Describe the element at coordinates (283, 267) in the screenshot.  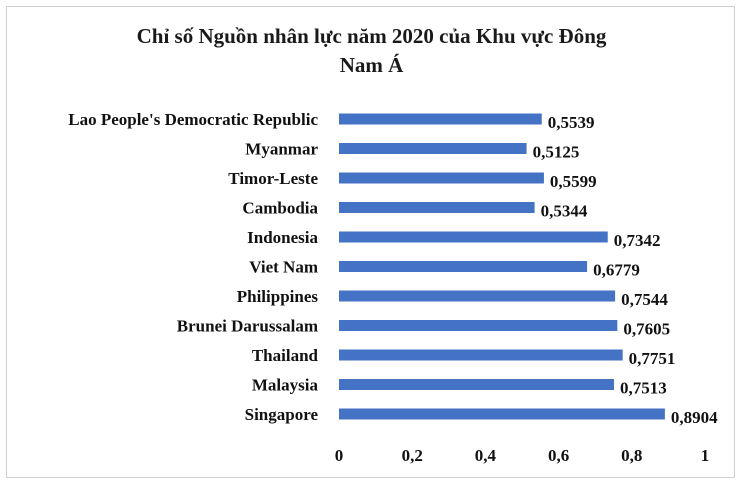
I see `category-label-5: Viet Nam` at that location.